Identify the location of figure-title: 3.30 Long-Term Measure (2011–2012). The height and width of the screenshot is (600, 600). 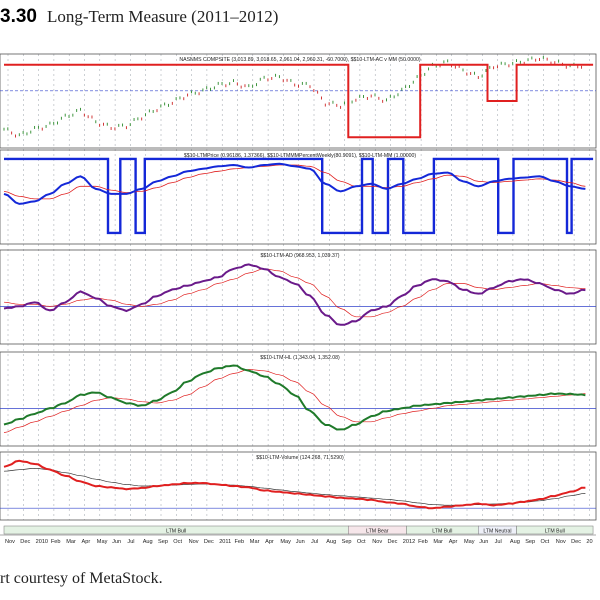
(139, 17).